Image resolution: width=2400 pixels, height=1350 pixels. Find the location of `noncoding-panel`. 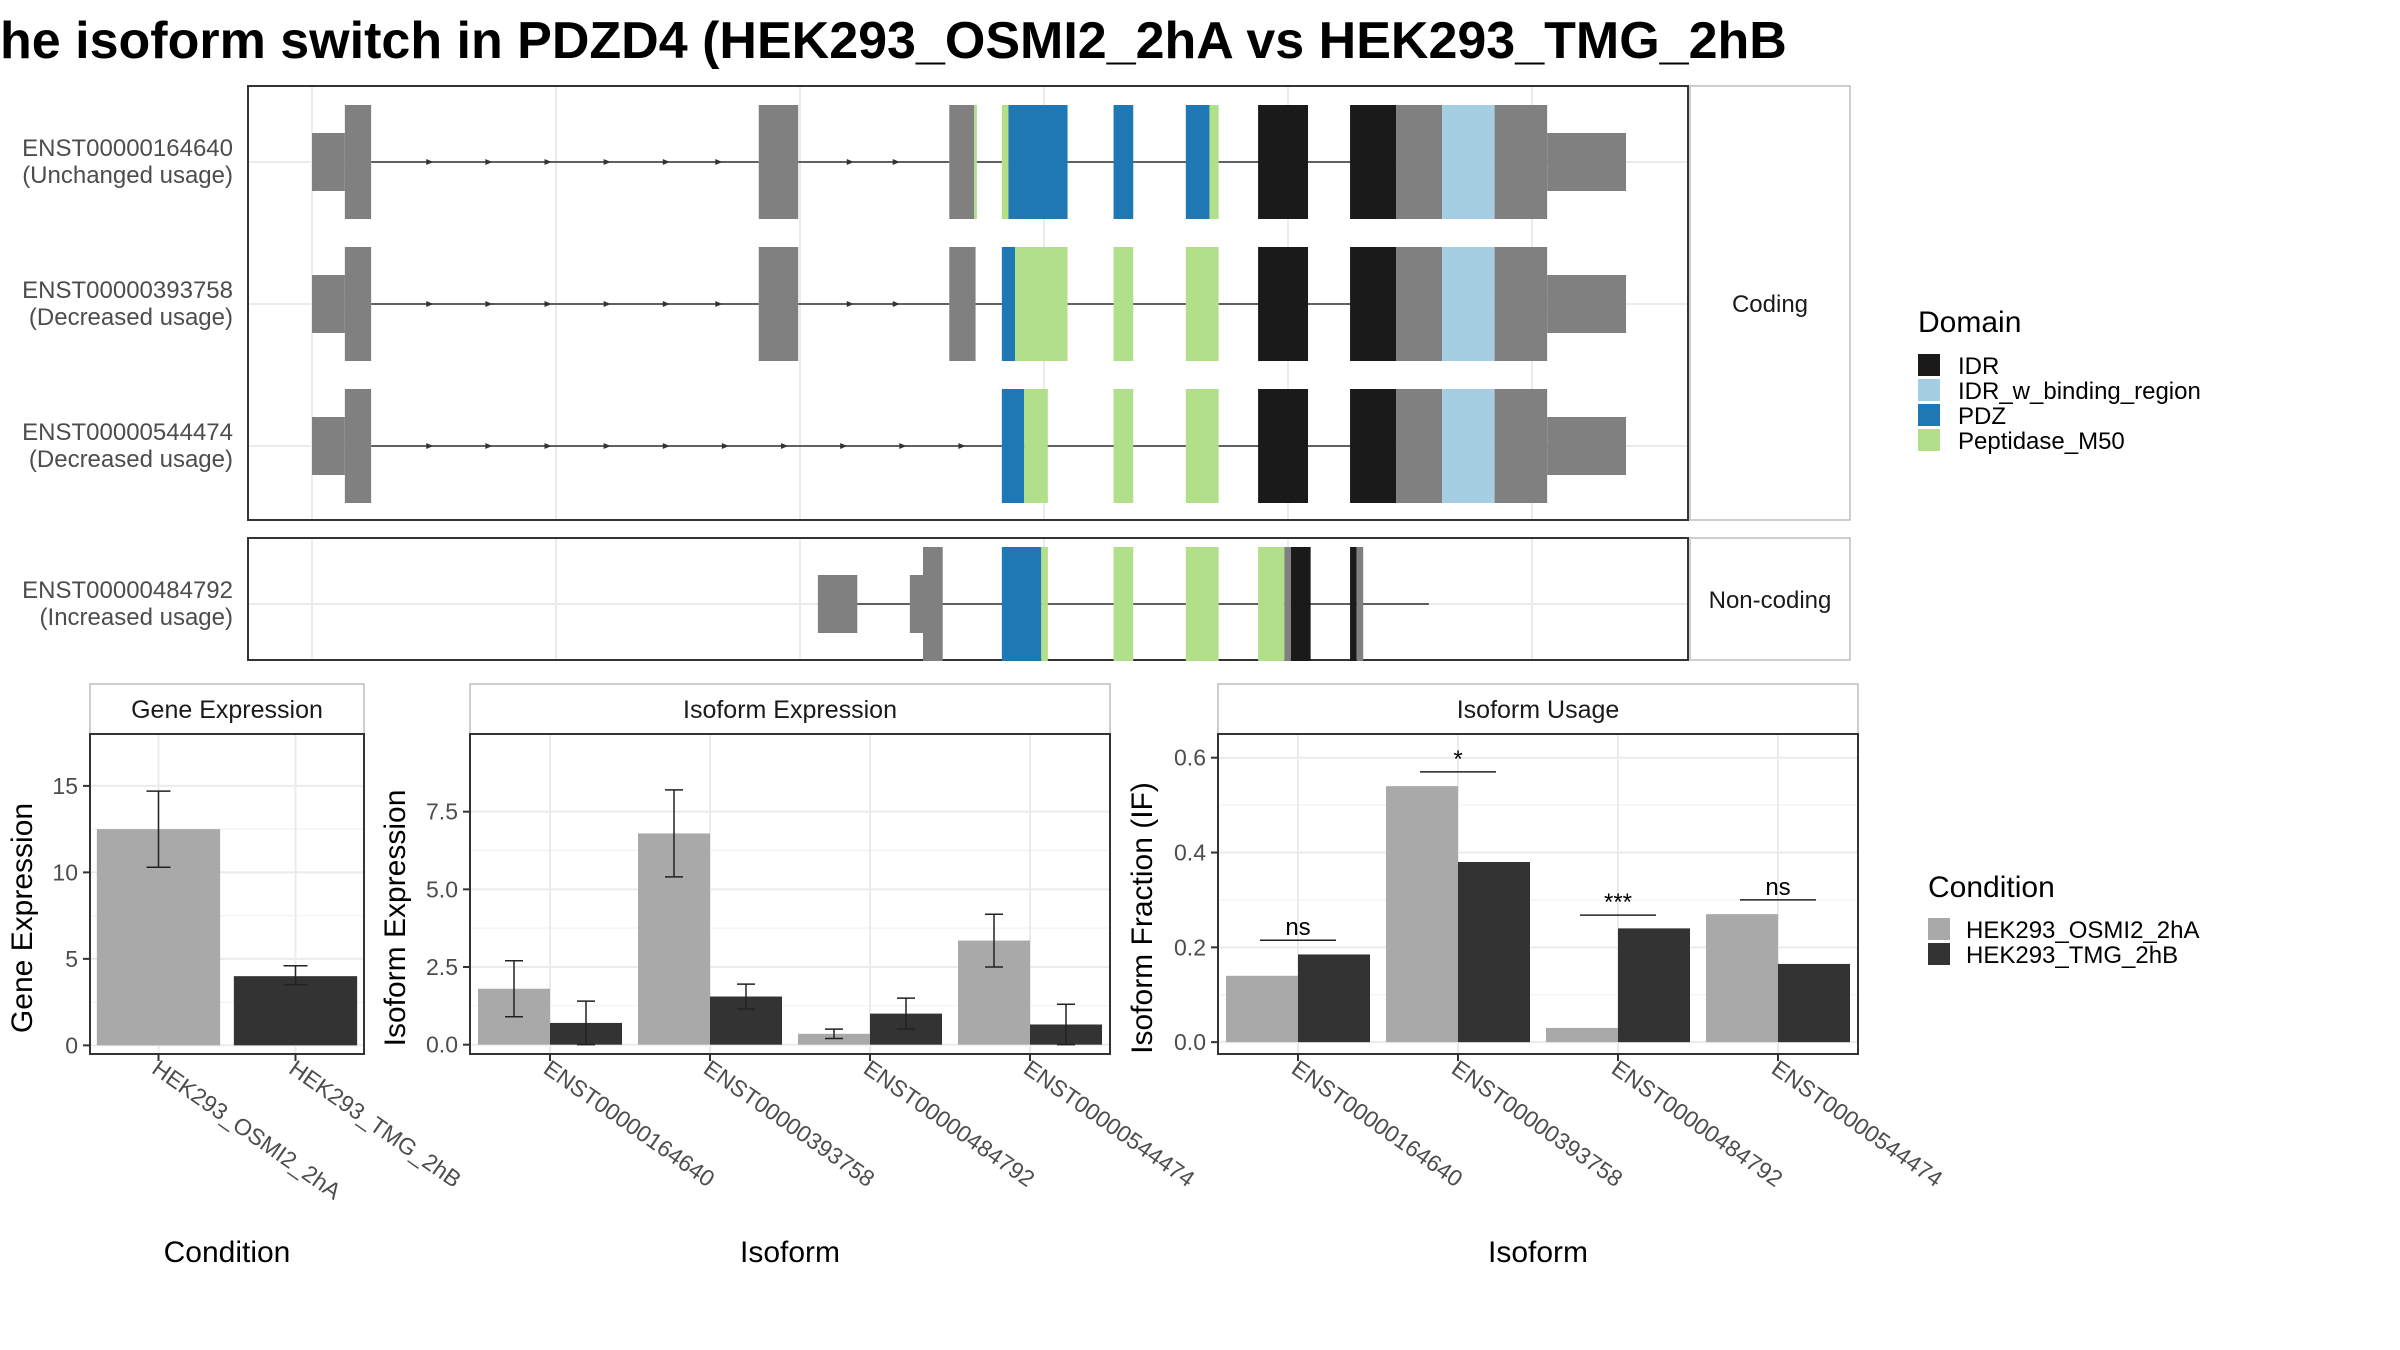

noncoding-panel is located at coordinates (968, 599).